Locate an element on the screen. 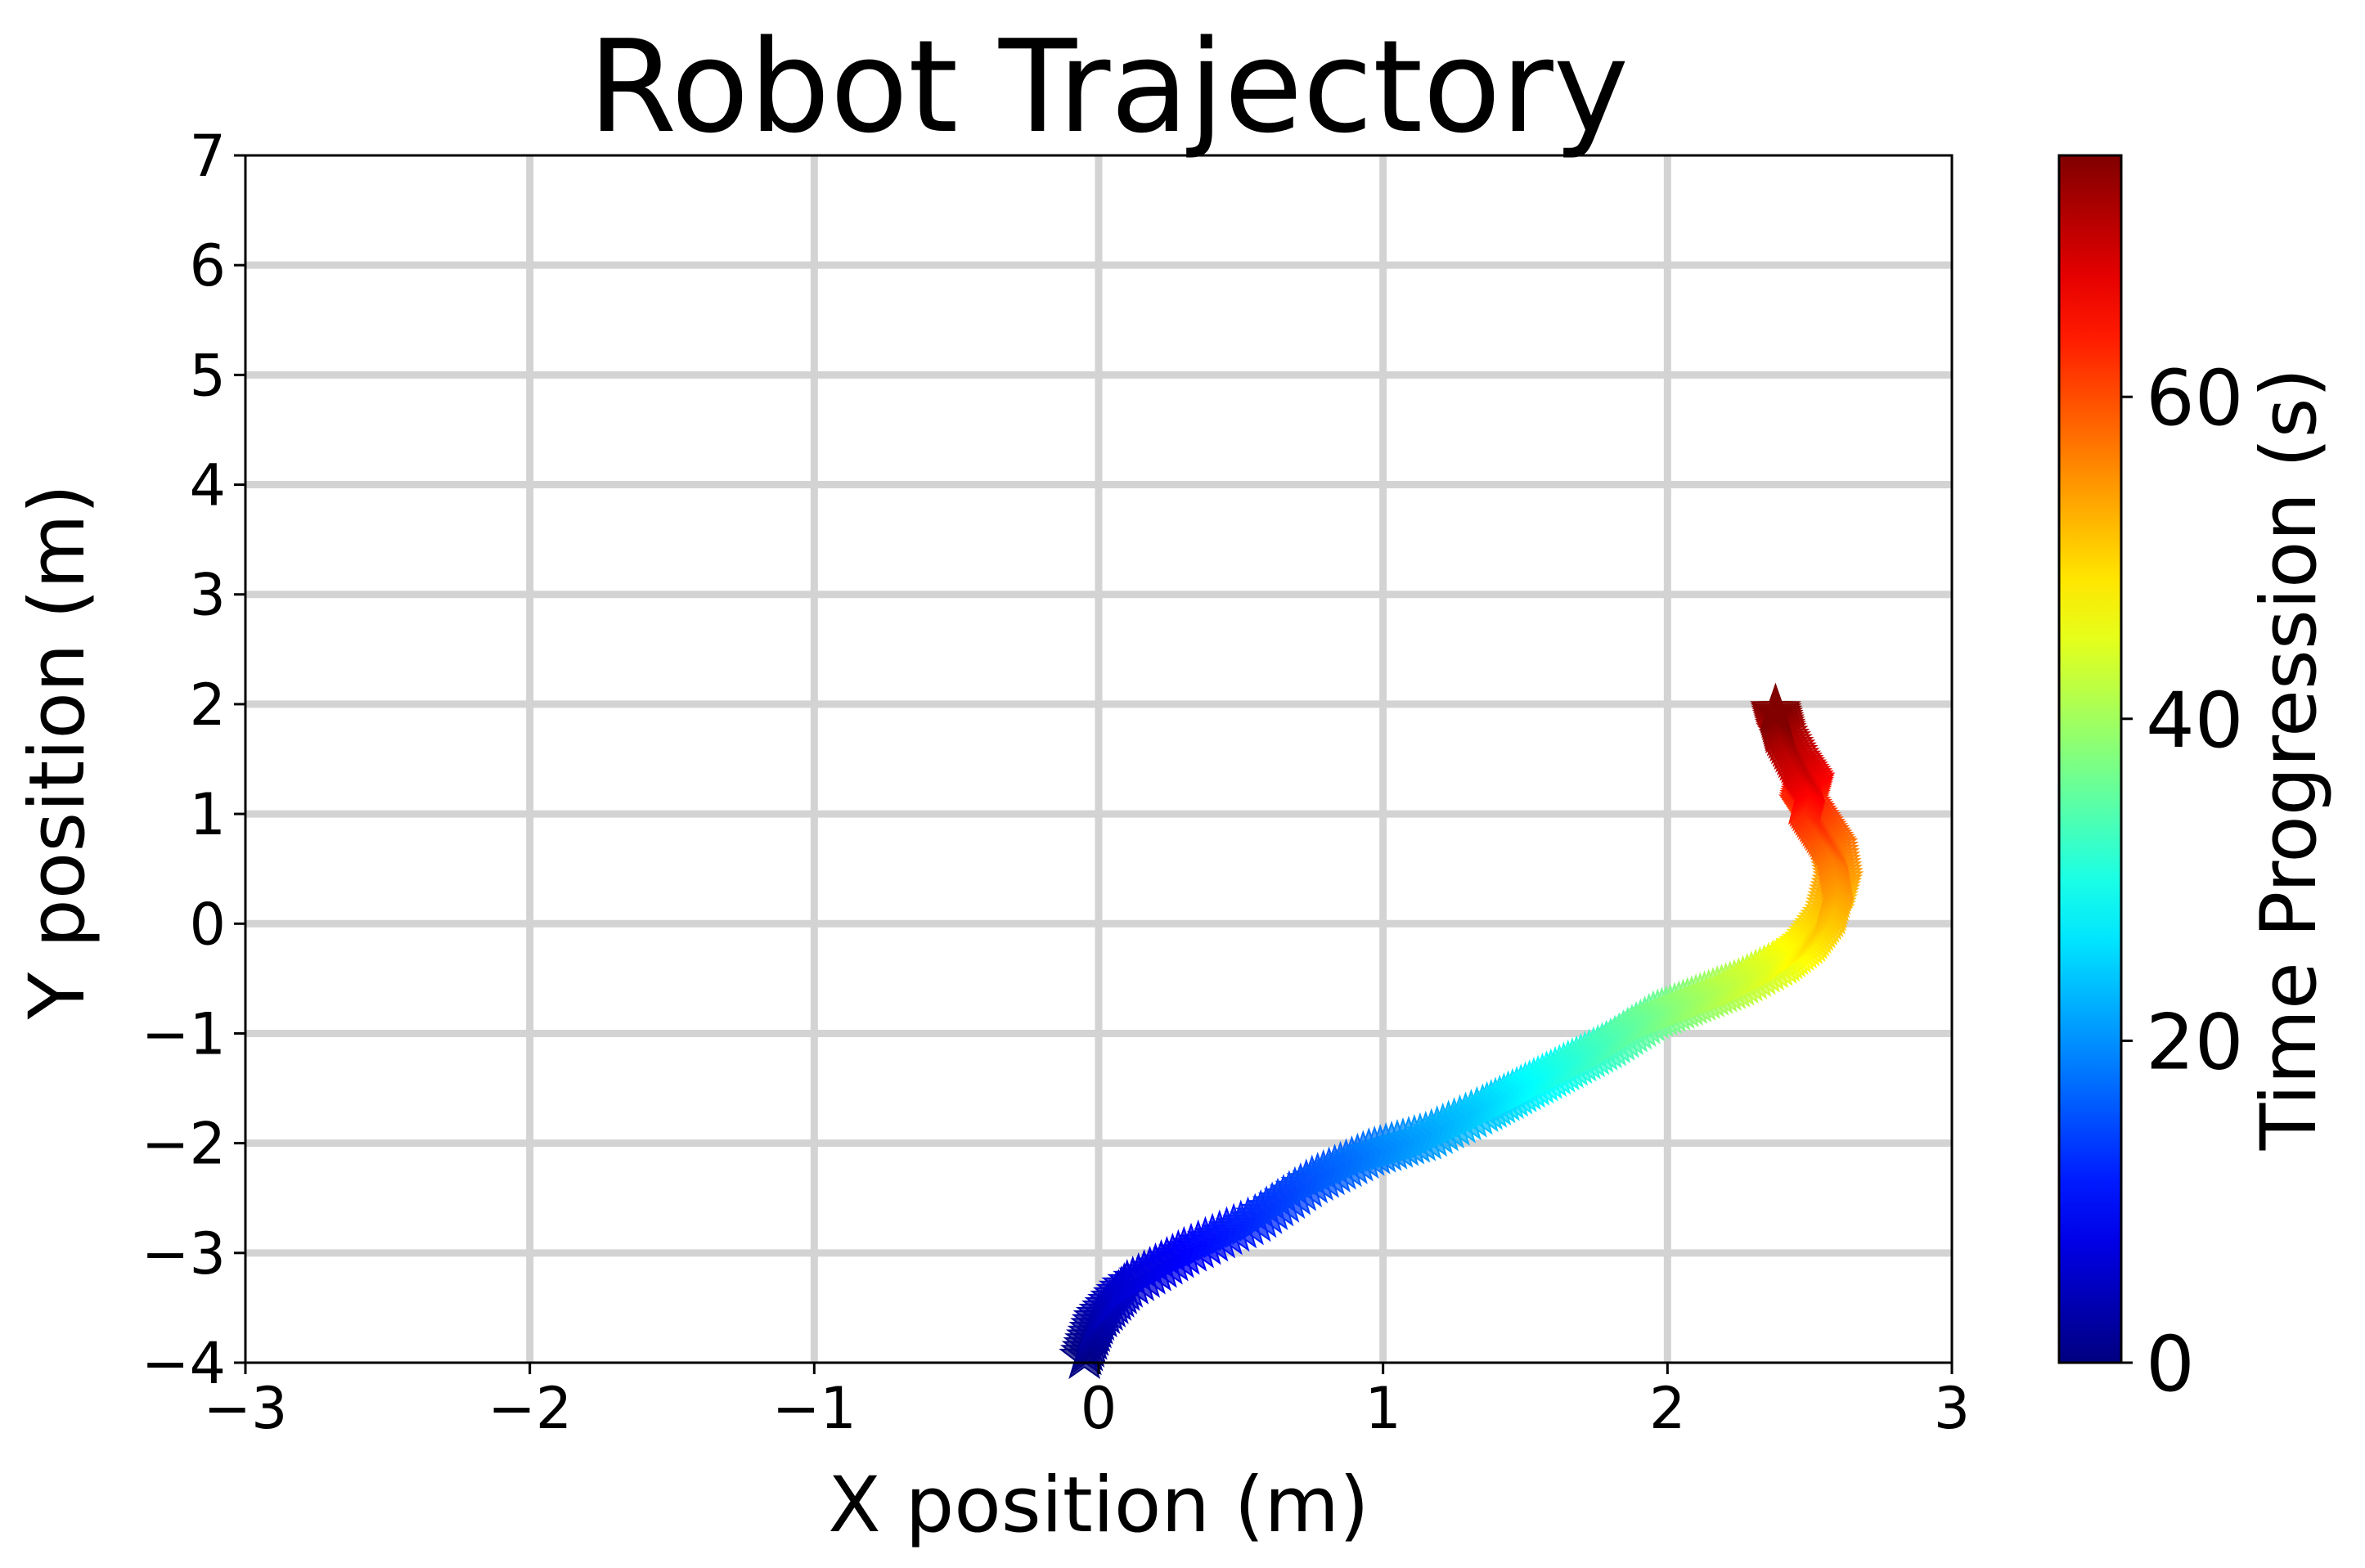 The image size is (2365, 1568). y-tick-label-8: 4 is located at coordinates (207, 486).